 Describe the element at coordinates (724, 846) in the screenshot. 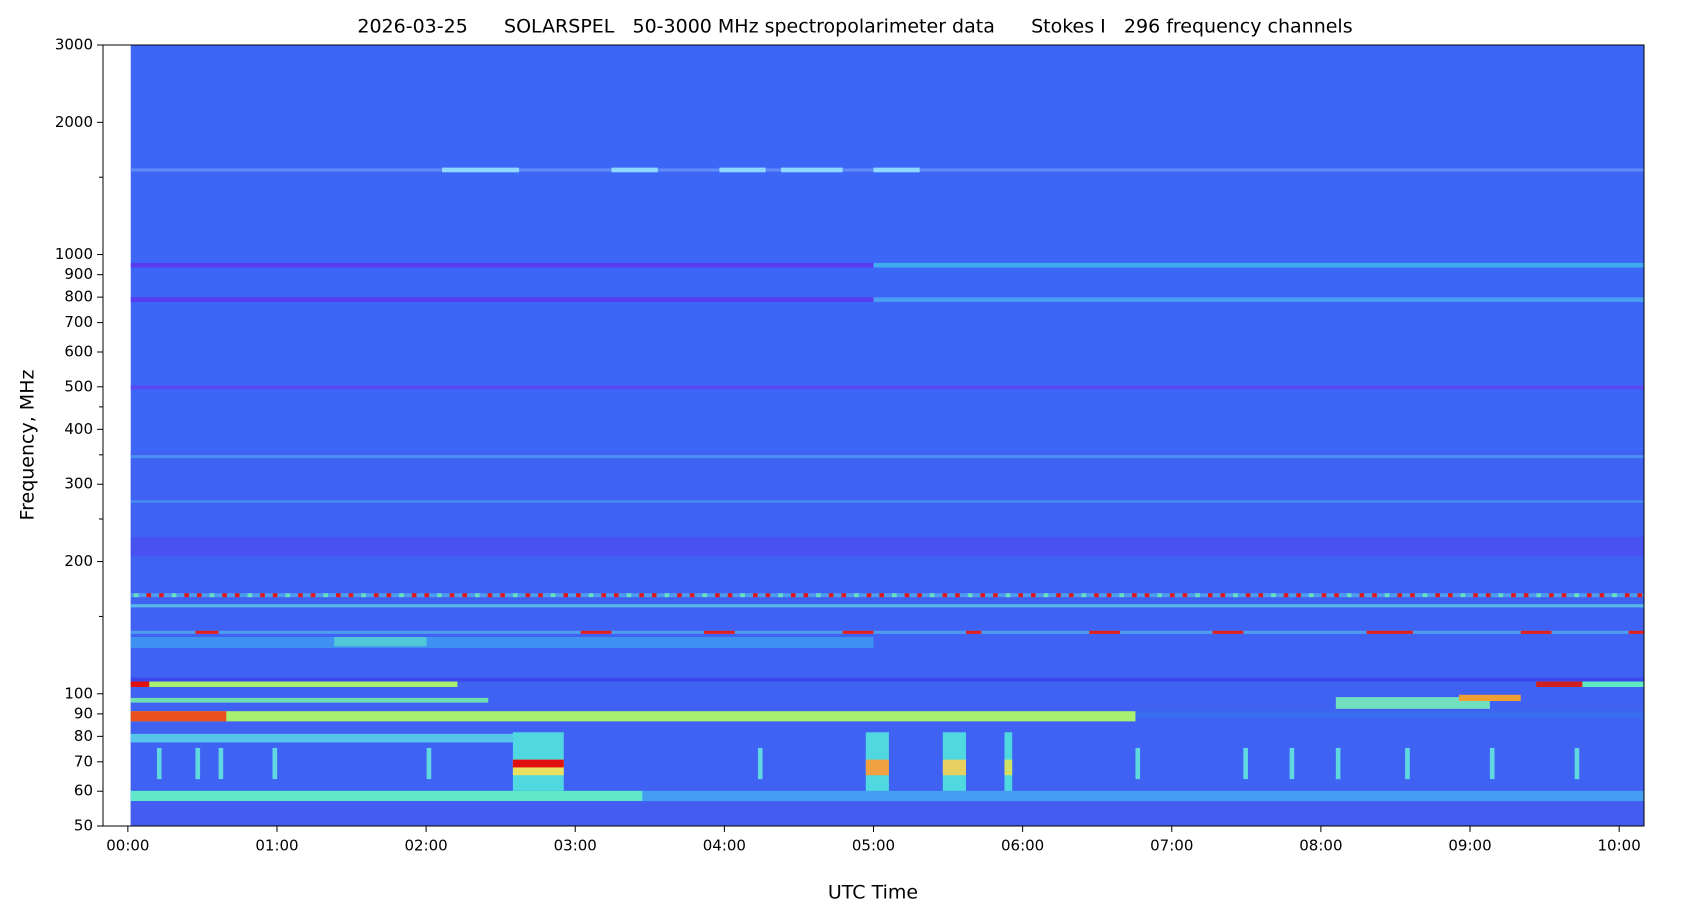

I see `x-tick-label: 04:00` at that location.